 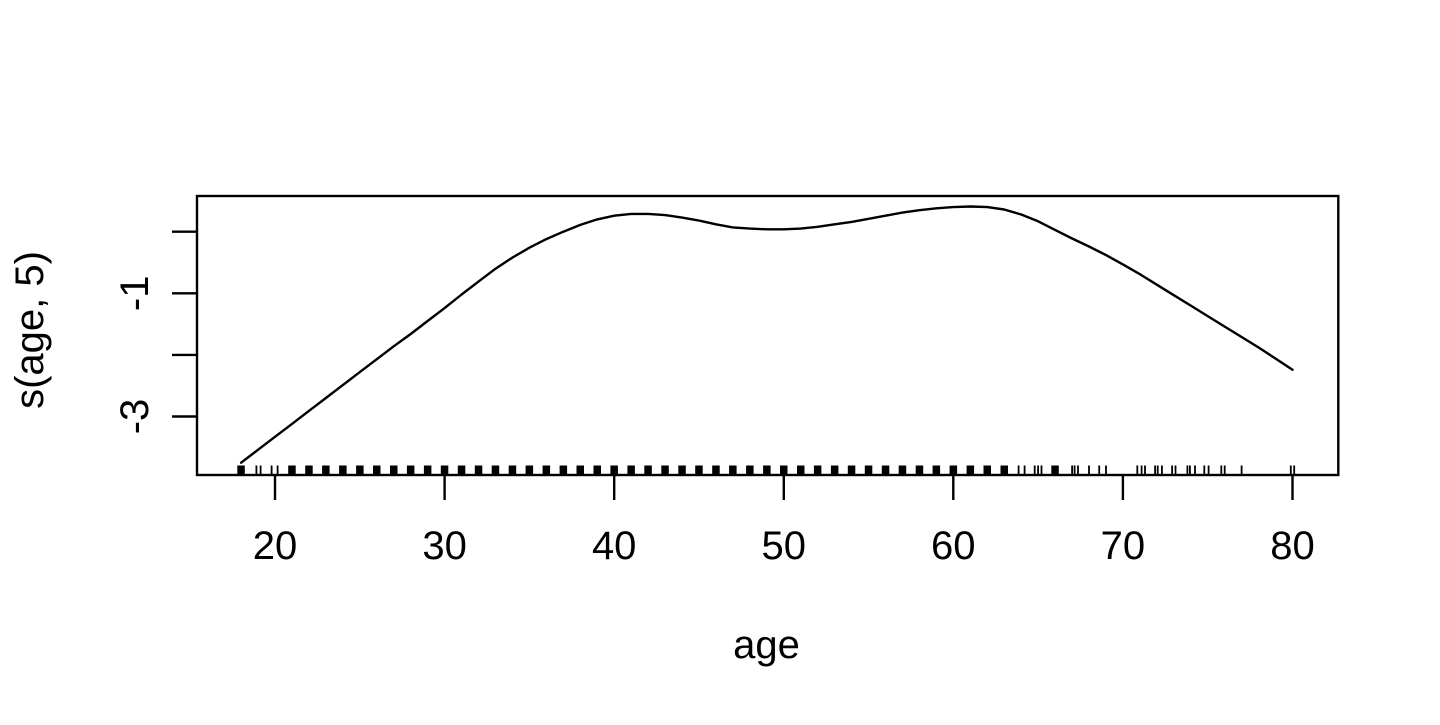 What do you see at coordinates (135, 294) in the screenshot?
I see `y-tick-label: -1` at bounding box center [135, 294].